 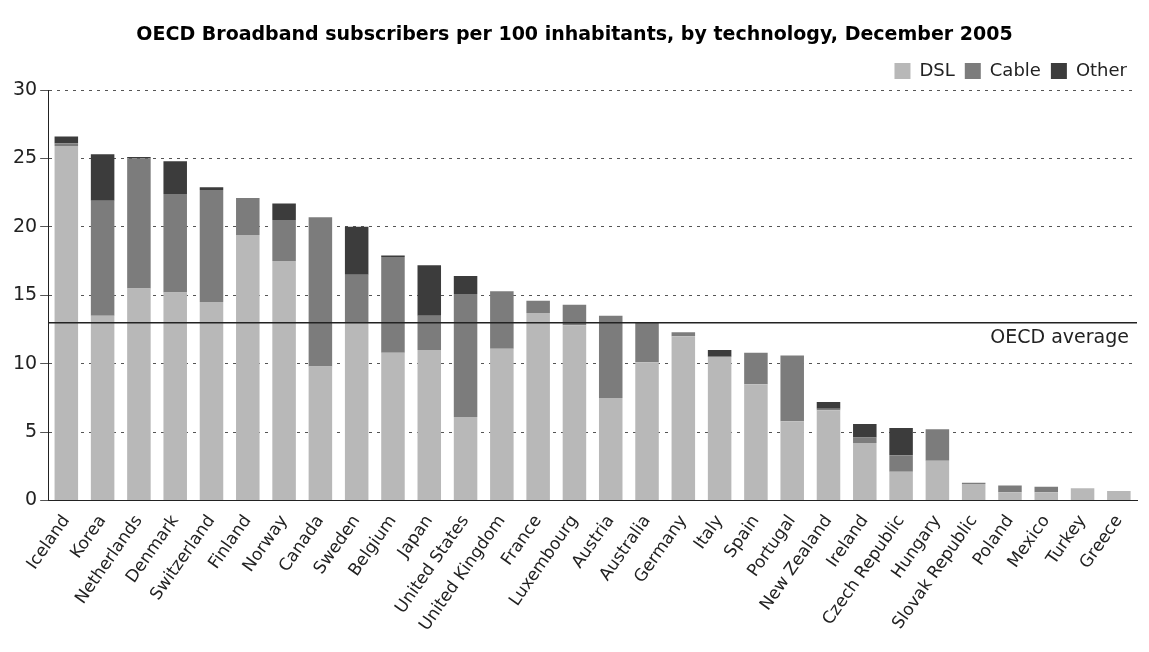 What do you see at coordinates (1015, 69) in the screenshot?
I see `legend-label: Cable` at bounding box center [1015, 69].